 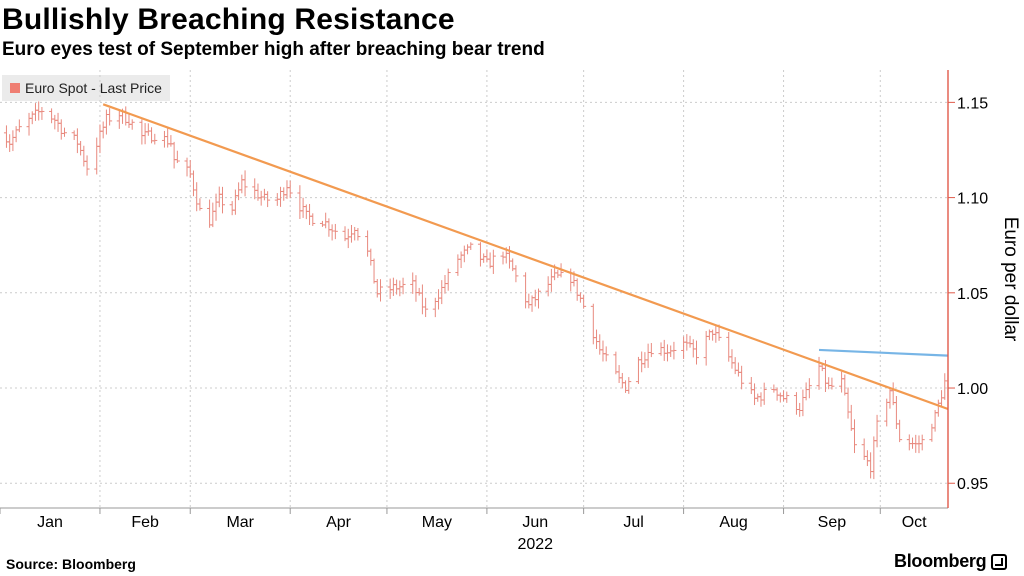 What do you see at coordinates (86, 88) in the screenshot?
I see `legend: Euro Spot - Last Price` at bounding box center [86, 88].